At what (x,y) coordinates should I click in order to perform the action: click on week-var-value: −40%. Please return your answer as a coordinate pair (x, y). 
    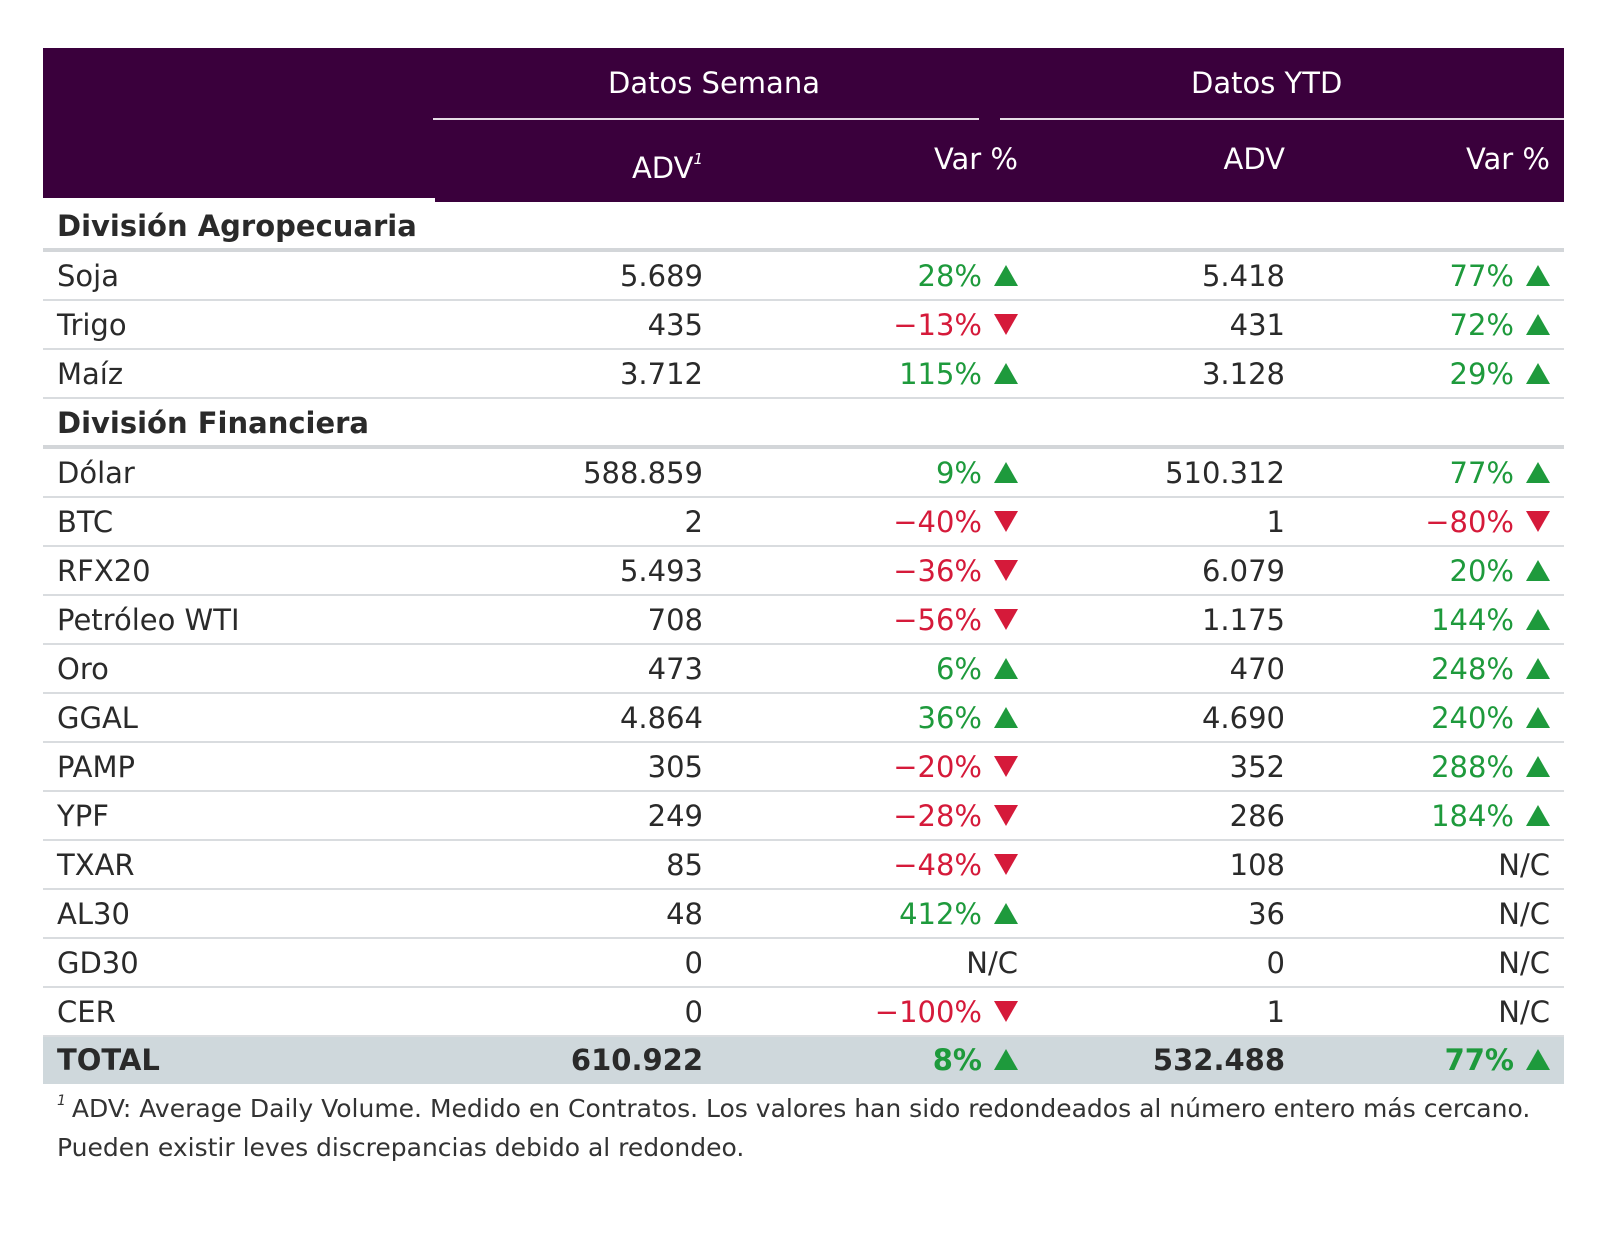
    Looking at the image, I should click on (955, 522).